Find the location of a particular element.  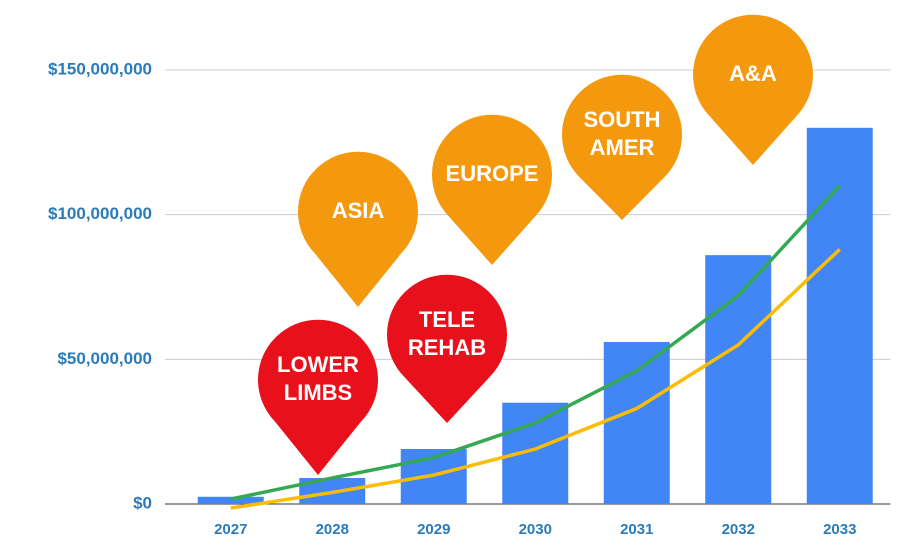

pin-label: SOUTH is located at coordinates (622, 119).